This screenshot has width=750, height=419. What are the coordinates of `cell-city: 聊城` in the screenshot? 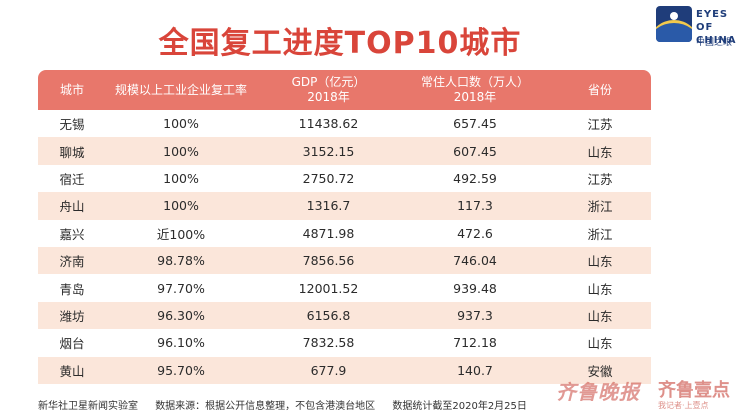 It's located at (72, 152).